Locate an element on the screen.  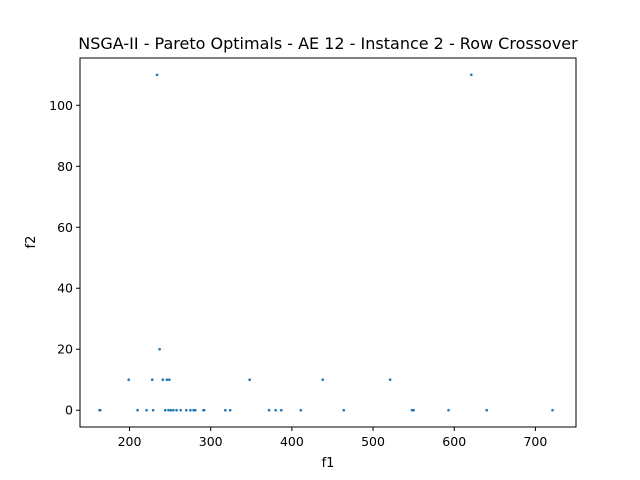
x-tick-label: 400 is located at coordinates (292, 441).